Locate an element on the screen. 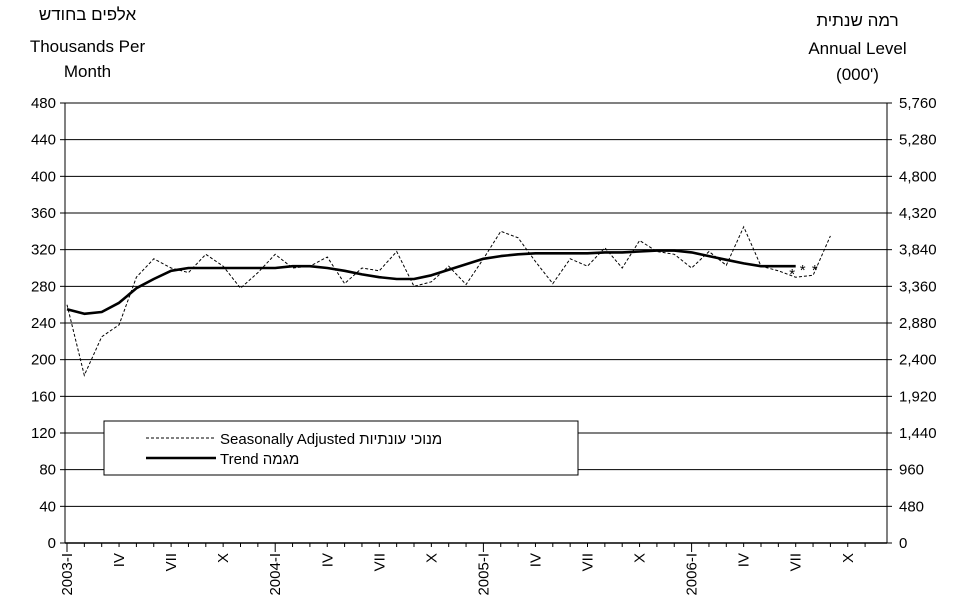  right-axis-title-hebrew: רמה שנתית is located at coordinates (857, 20).